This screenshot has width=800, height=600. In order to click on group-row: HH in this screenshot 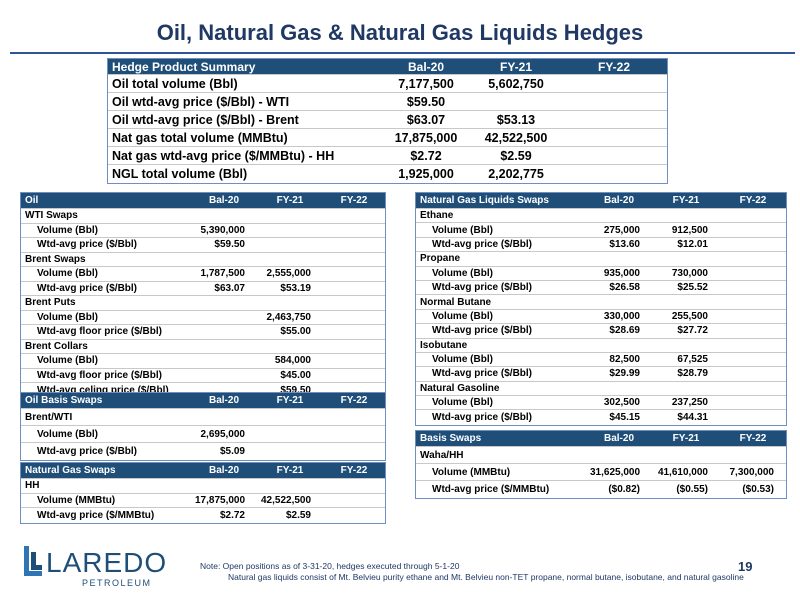, I will do `click(203, 486)`.